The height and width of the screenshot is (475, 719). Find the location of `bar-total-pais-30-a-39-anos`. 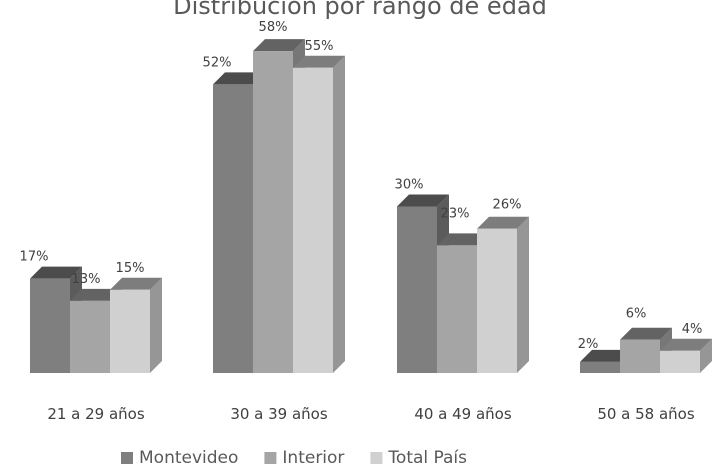

bar-total-pais-30-a-39-anos is located at coordinates (319, 214).